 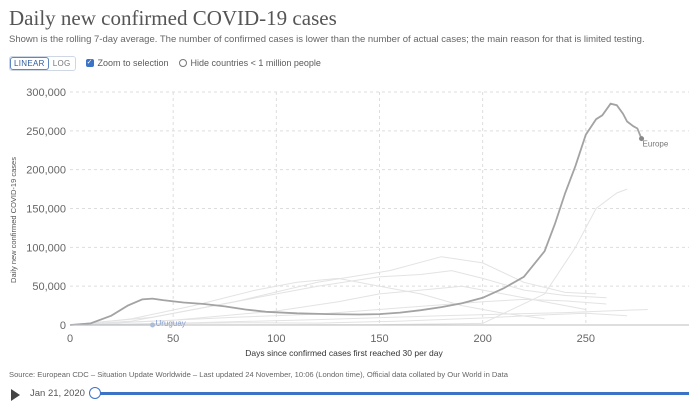 I want to click on x-tick-label: 0, so click(x=70, y=339).